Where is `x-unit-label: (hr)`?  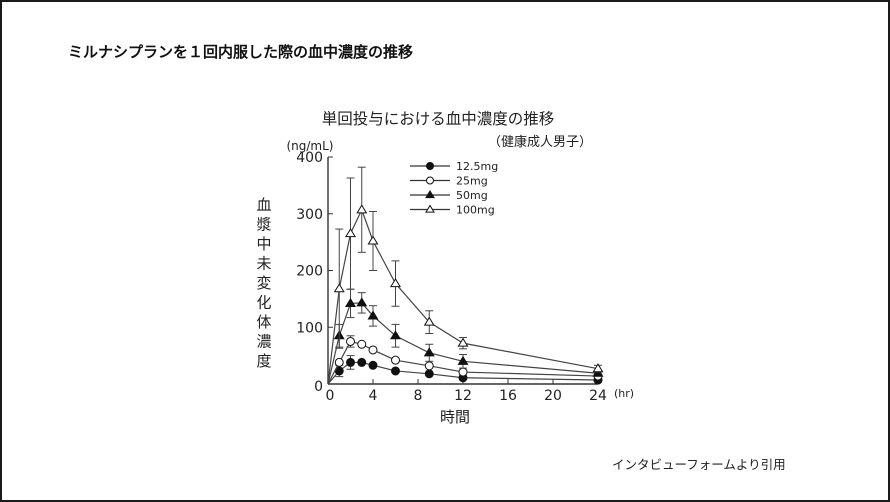
x-unit-label: (hr) is located at coordinates (624, 393).